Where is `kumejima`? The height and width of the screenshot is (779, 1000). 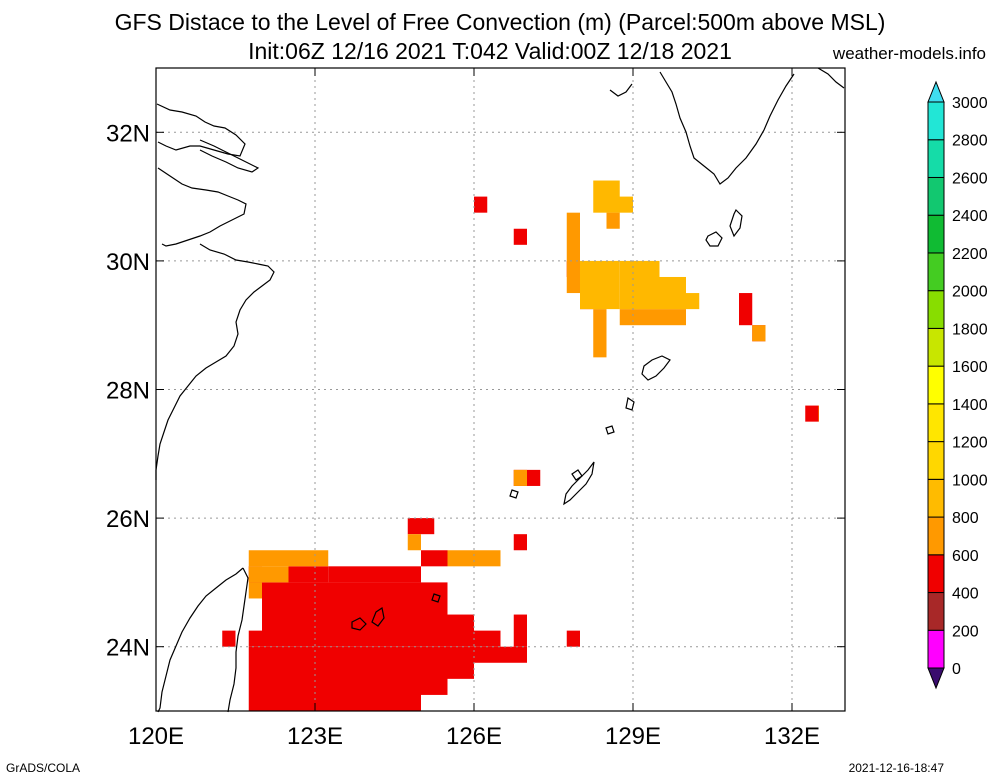 kumejima is located at coordinates (514, 494).